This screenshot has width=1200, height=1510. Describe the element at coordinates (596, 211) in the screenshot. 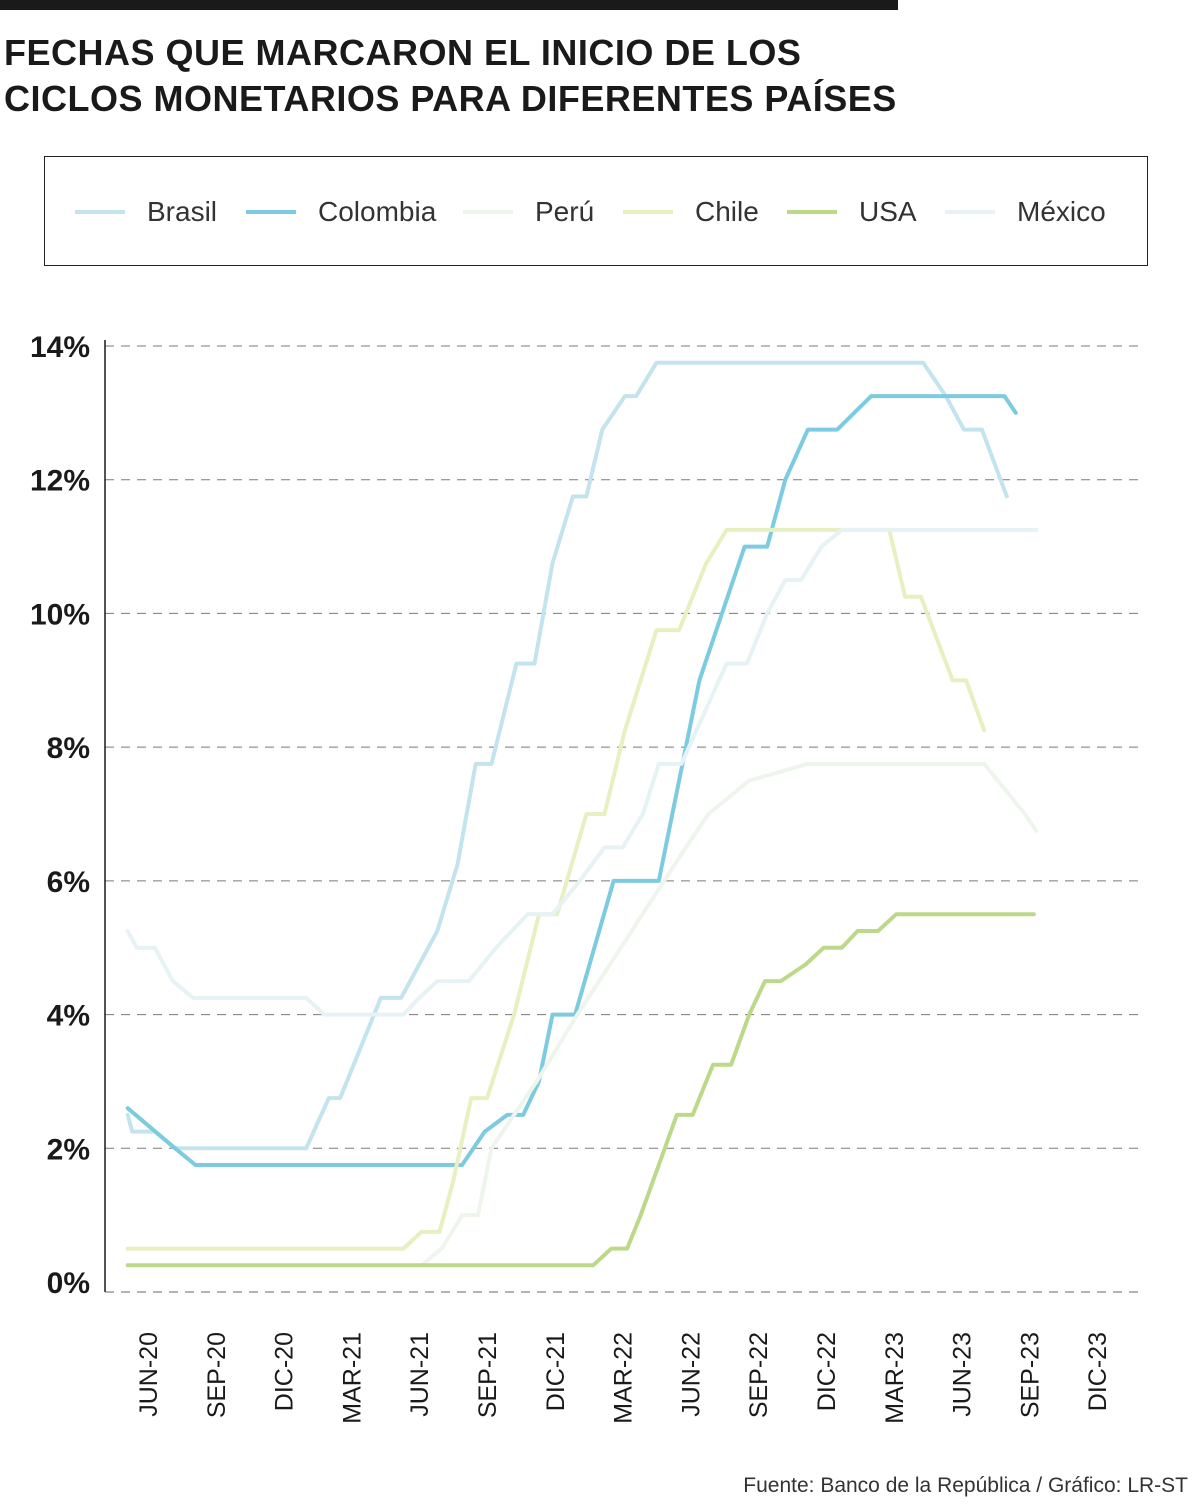

I see `legend: Brasil Colombia Perú Chile USA México` at that location.